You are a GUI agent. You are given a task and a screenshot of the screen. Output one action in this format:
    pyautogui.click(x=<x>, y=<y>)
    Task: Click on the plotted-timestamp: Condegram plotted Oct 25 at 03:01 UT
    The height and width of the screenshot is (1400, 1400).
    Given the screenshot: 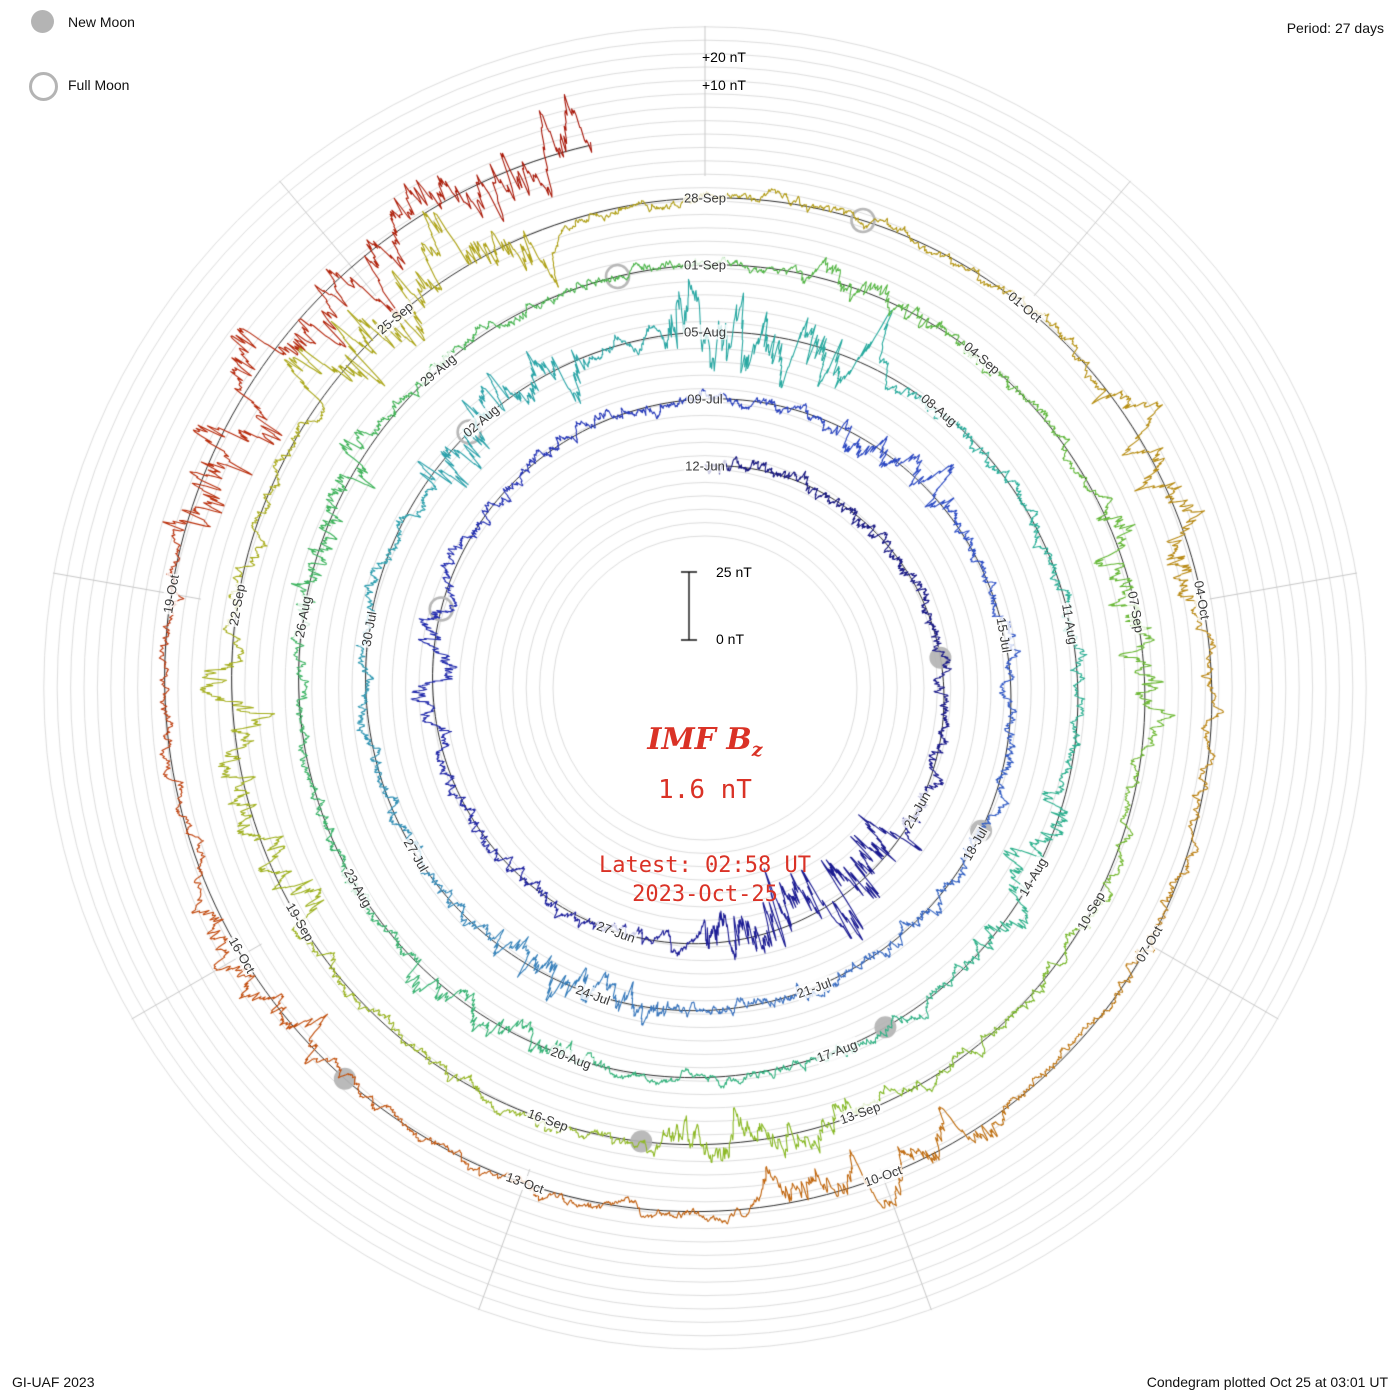 What is the action you would take?
    pyautogui.click(x=1267, y=1382)
    